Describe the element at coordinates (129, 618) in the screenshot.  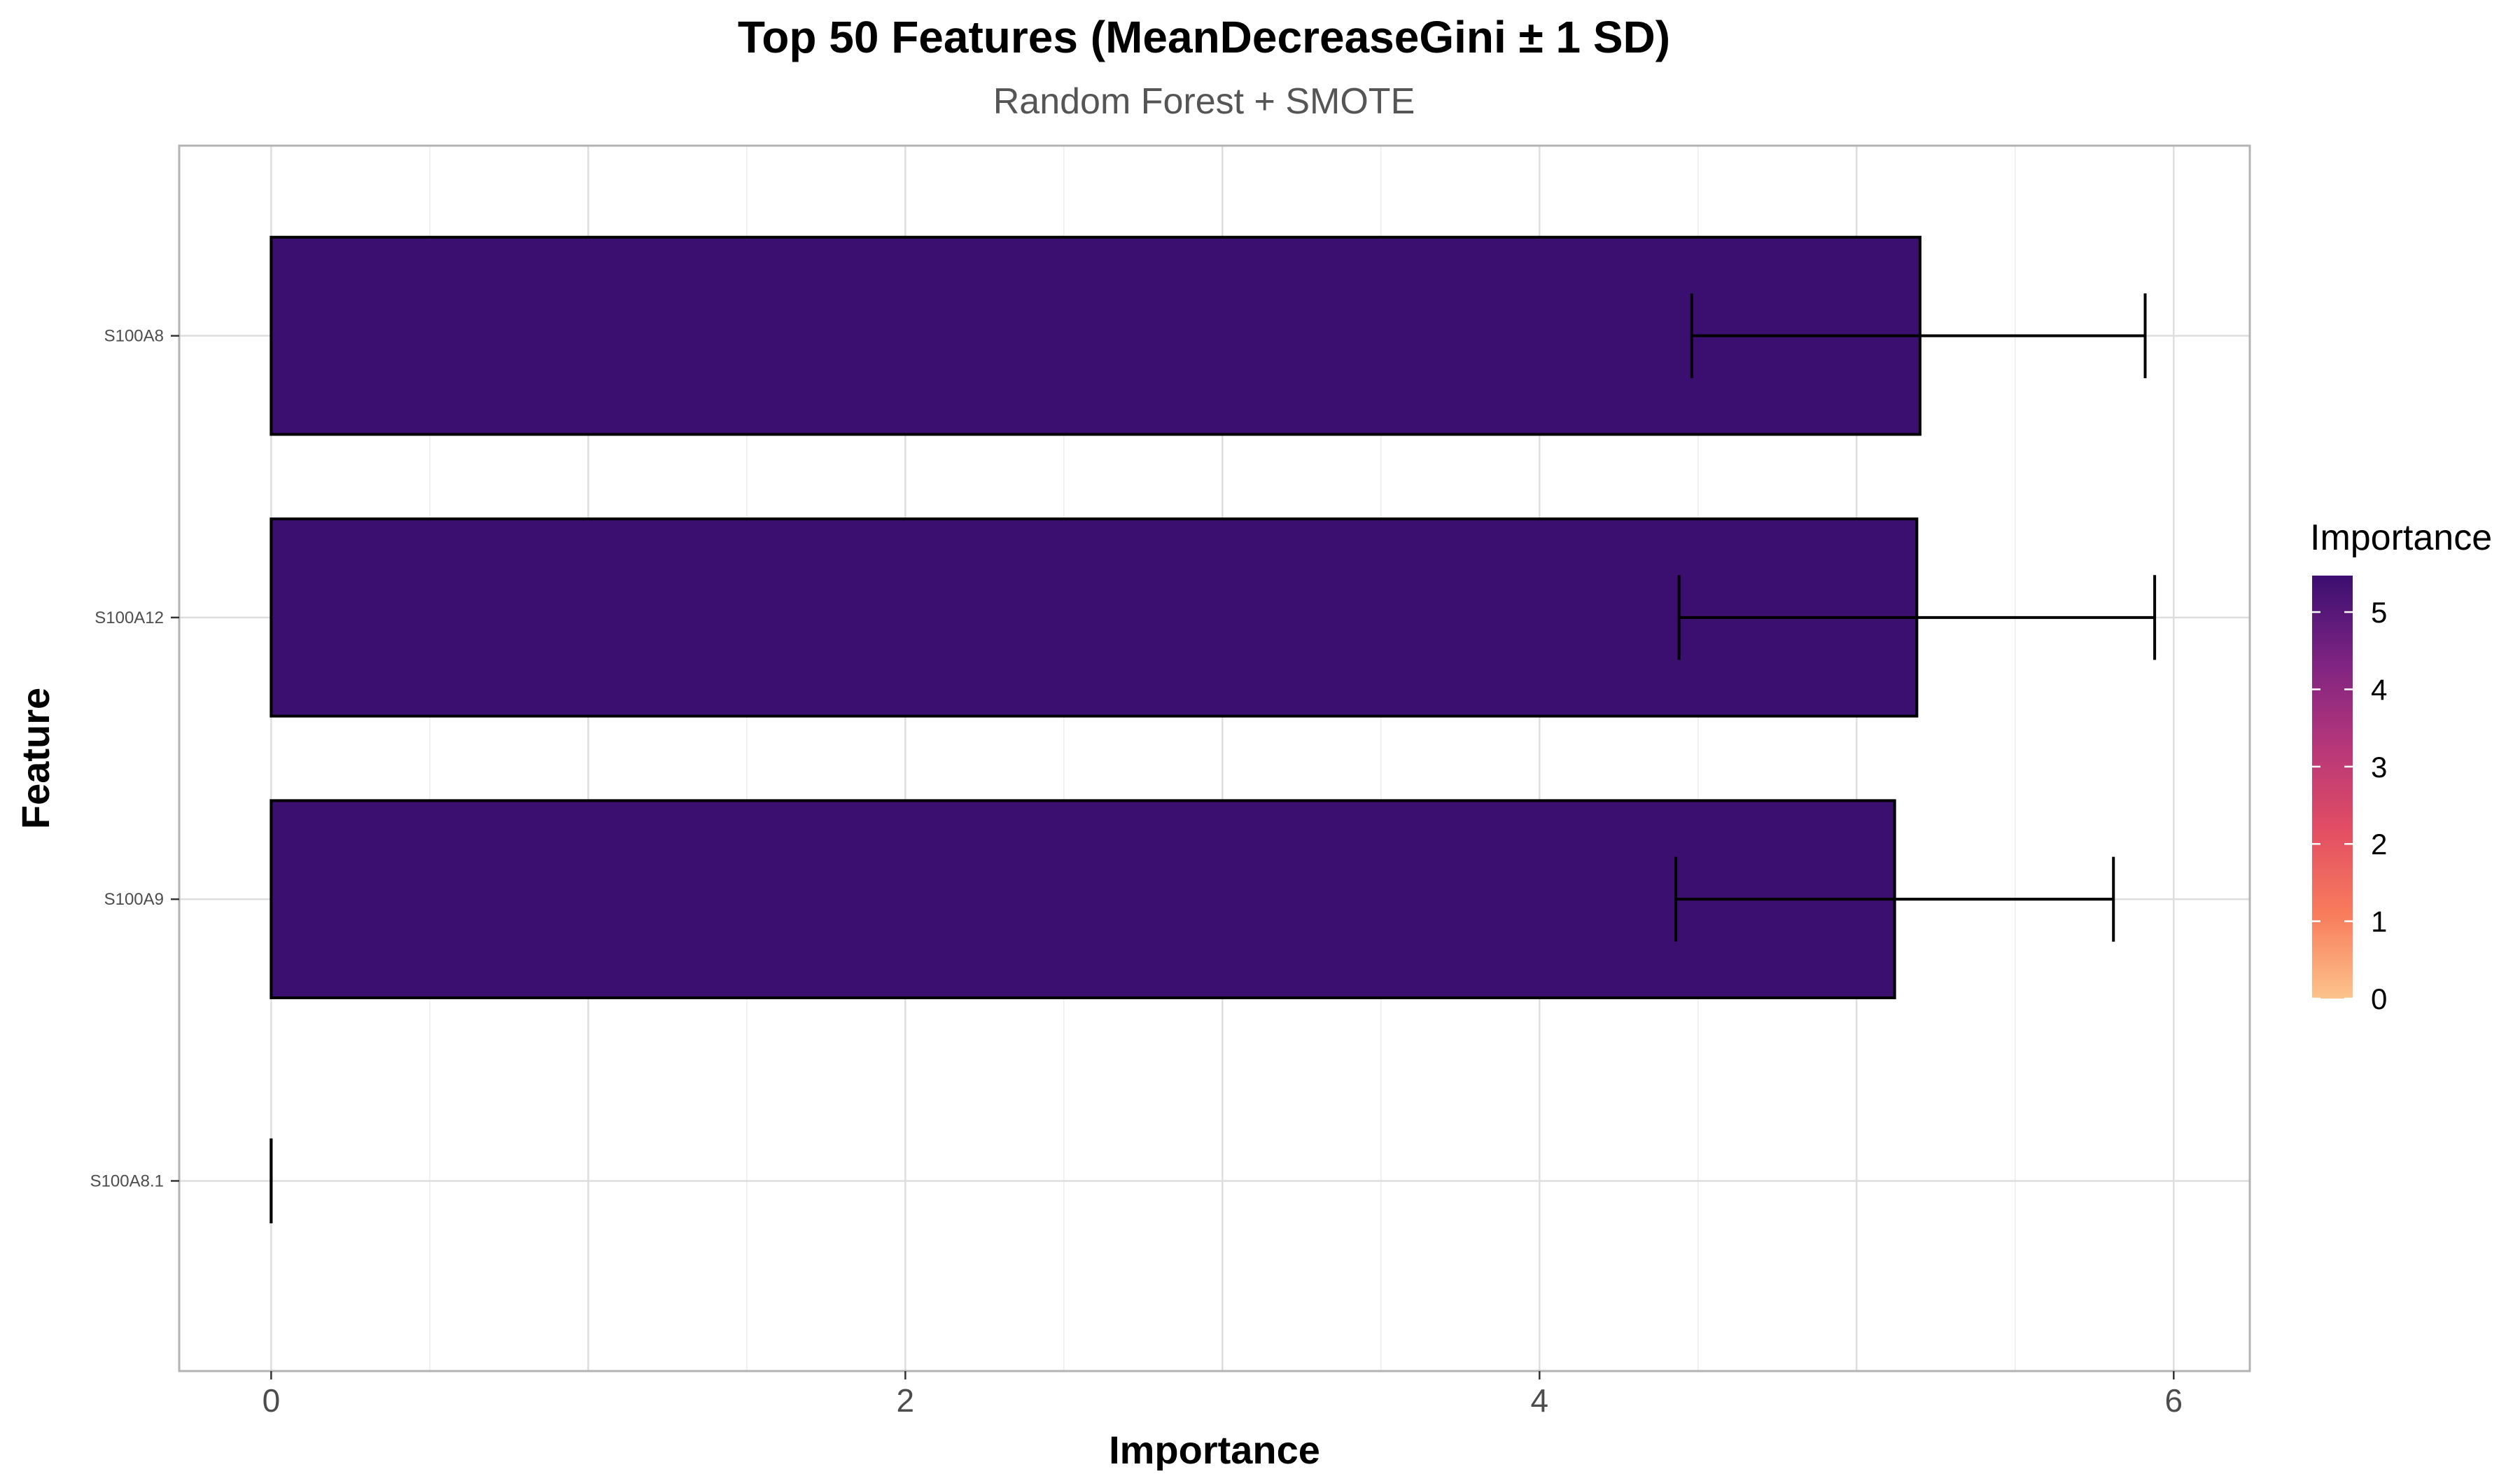
I see `y-tick-label: S100A12` at that location.